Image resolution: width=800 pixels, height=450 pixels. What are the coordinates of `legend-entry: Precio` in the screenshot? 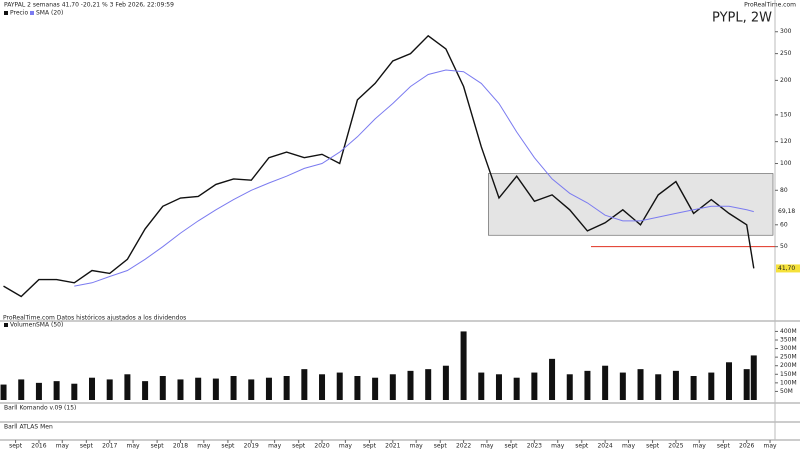 It's located at (19, 13).